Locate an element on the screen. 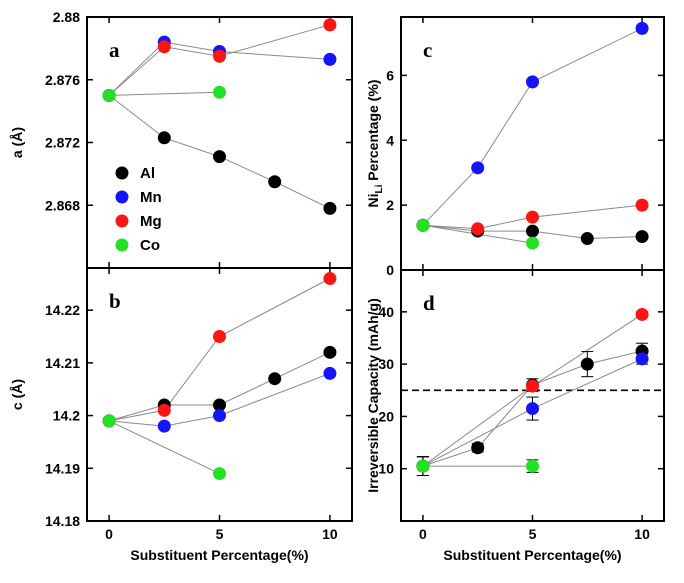 This screenshot has width=684, height=583. panel-b-xlabel: Substituent Percentage(%) is located at coordinates (219, 555).